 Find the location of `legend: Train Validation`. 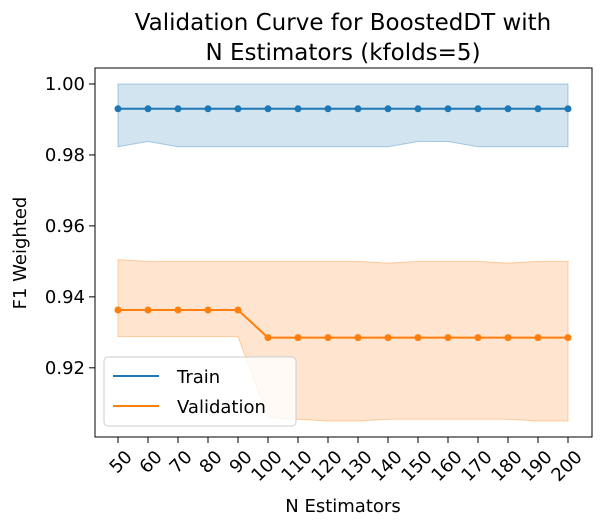

legend: Train Validation is located at coordinates (200, 391).